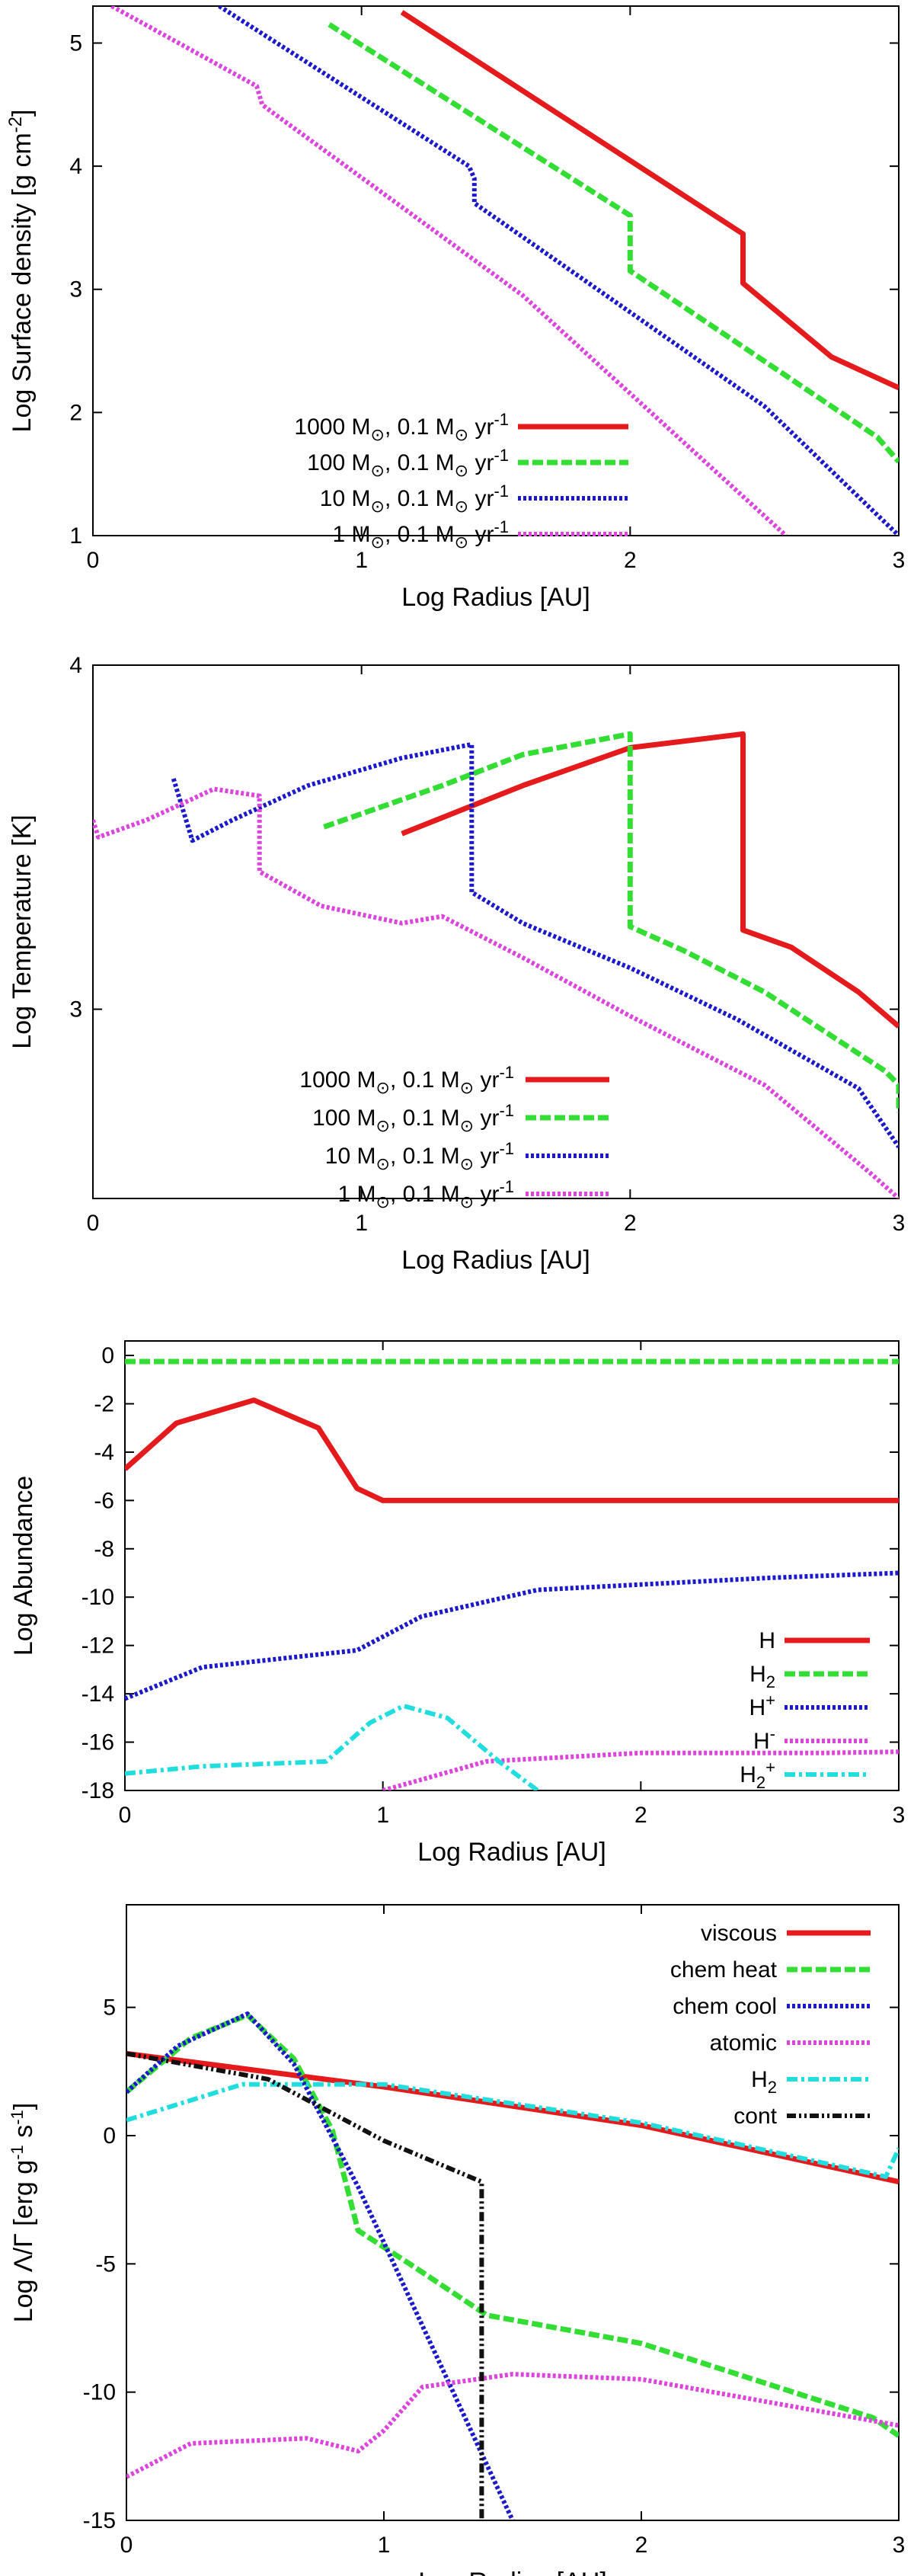 Image resolution: width=914 pixels, height=2576 pixels. I want to click on series-group, so click(512, 1574).